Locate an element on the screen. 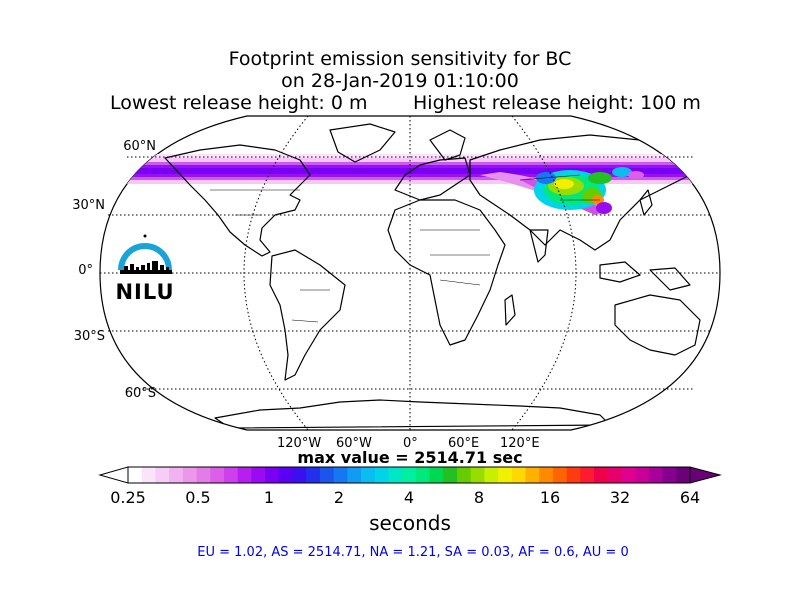  lowest-release-height: Lowest release height: 0 m is located at coordinates (239, 103).